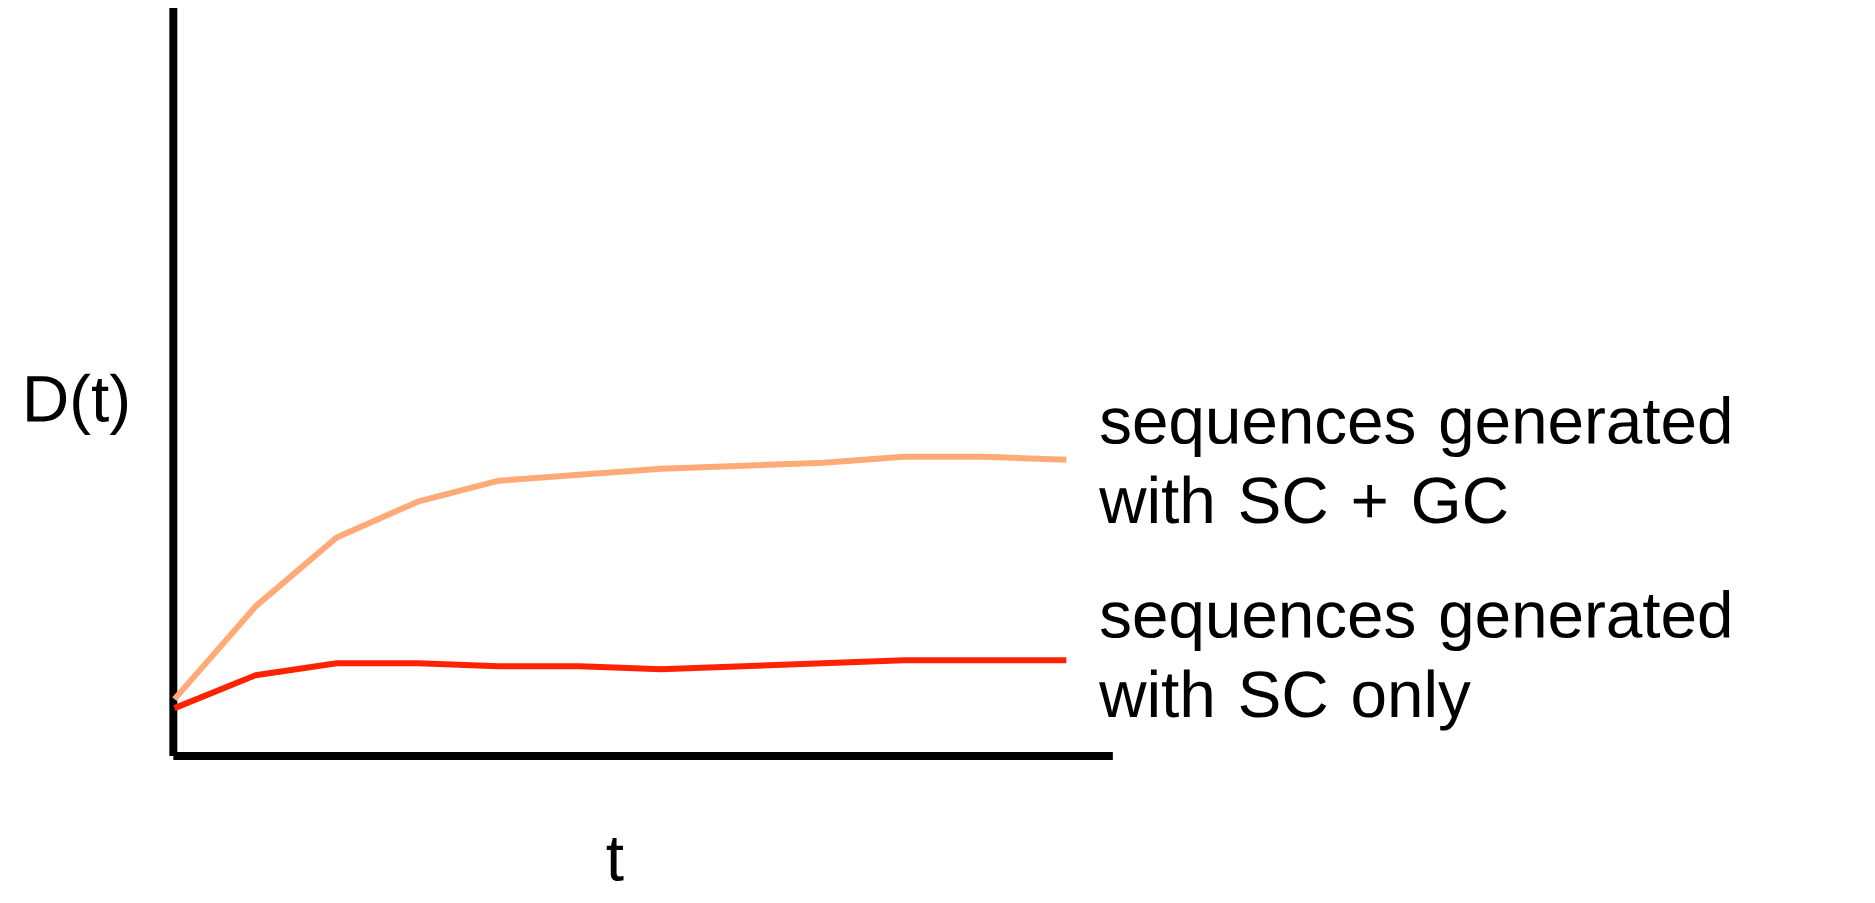 The image size is (1875, 903). Describe the element at coordinates (615, 860) in the screenshot. I see `x-axis-title: t` at that location.